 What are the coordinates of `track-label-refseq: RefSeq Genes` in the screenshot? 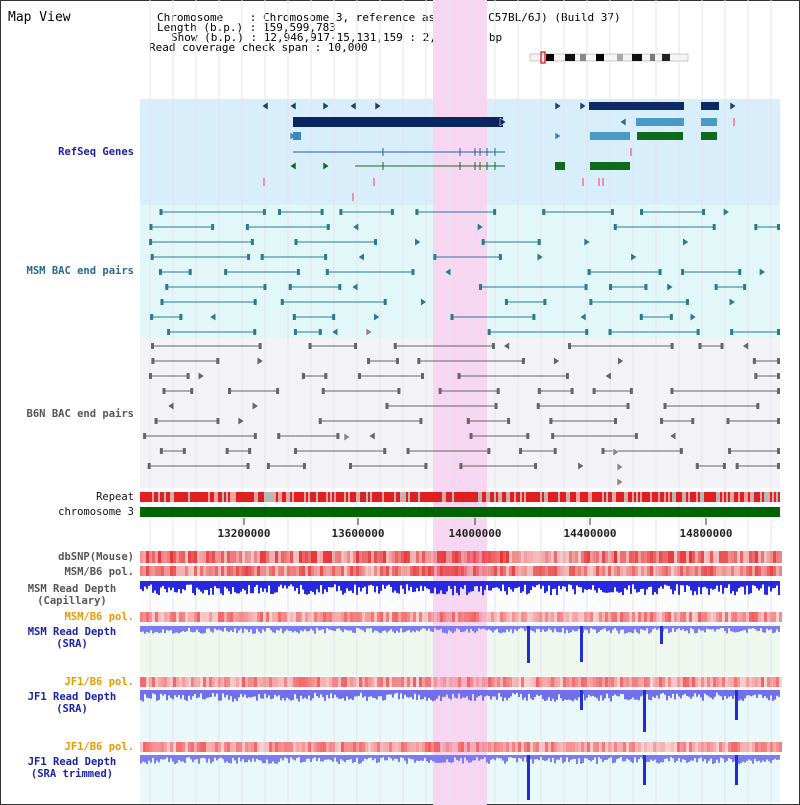 It's located at (96, 152).